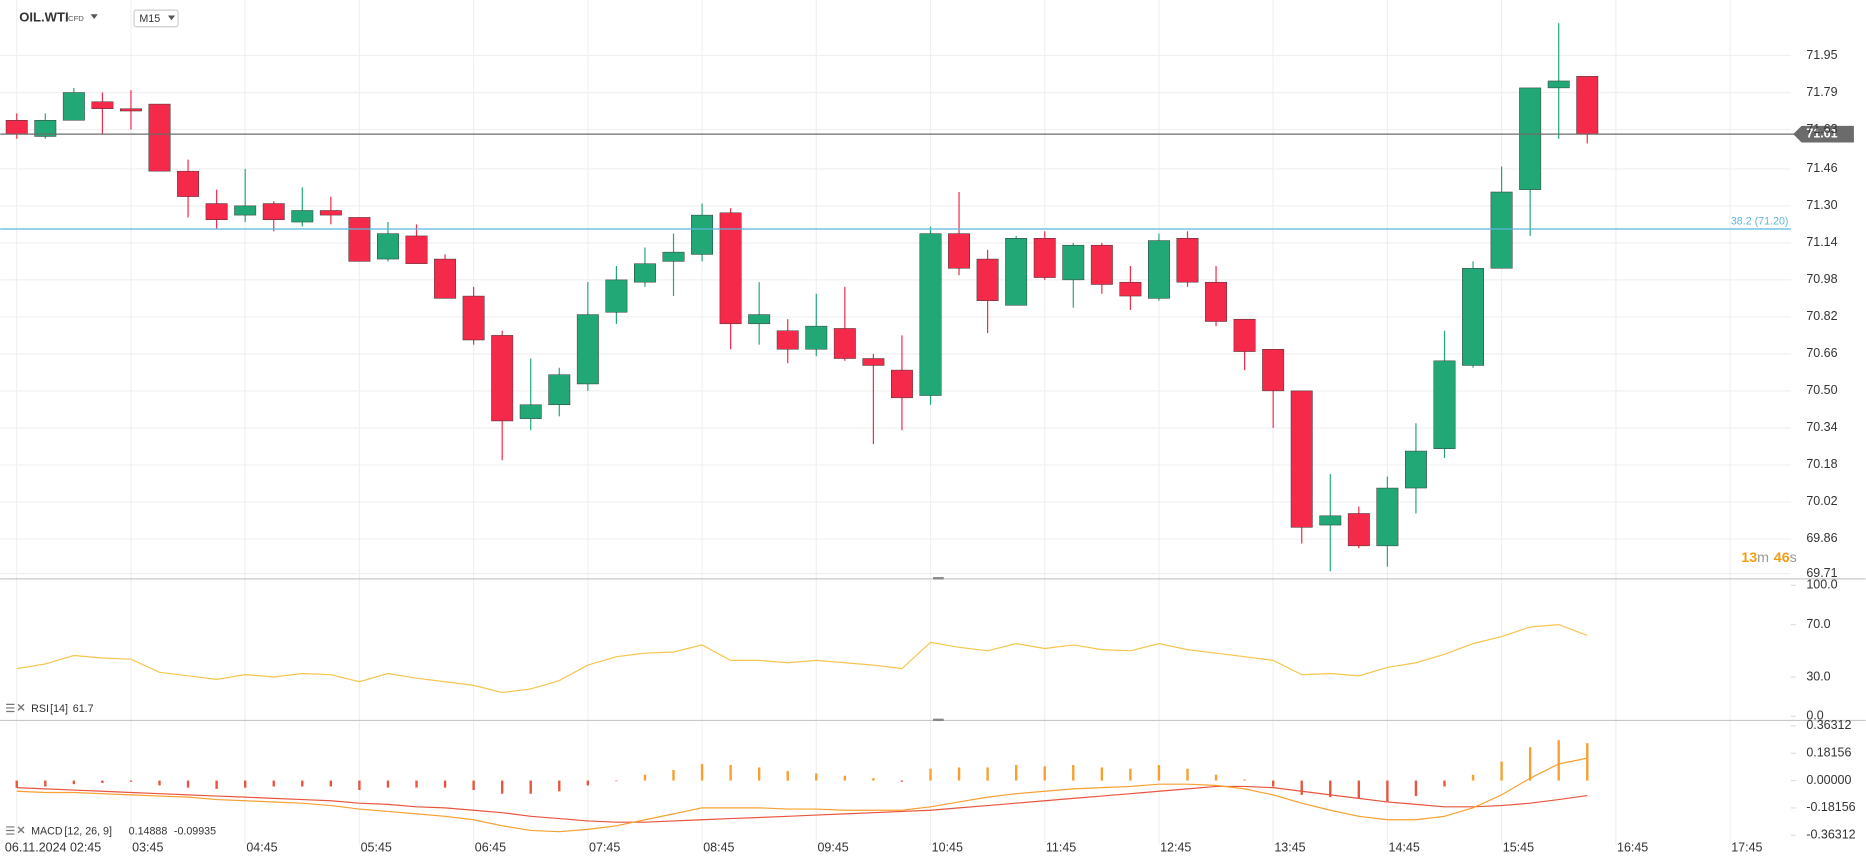  Describe the element at coordinates (1404, 848) in the screenshot. I see `x-tick-label: 14:45` at that location.